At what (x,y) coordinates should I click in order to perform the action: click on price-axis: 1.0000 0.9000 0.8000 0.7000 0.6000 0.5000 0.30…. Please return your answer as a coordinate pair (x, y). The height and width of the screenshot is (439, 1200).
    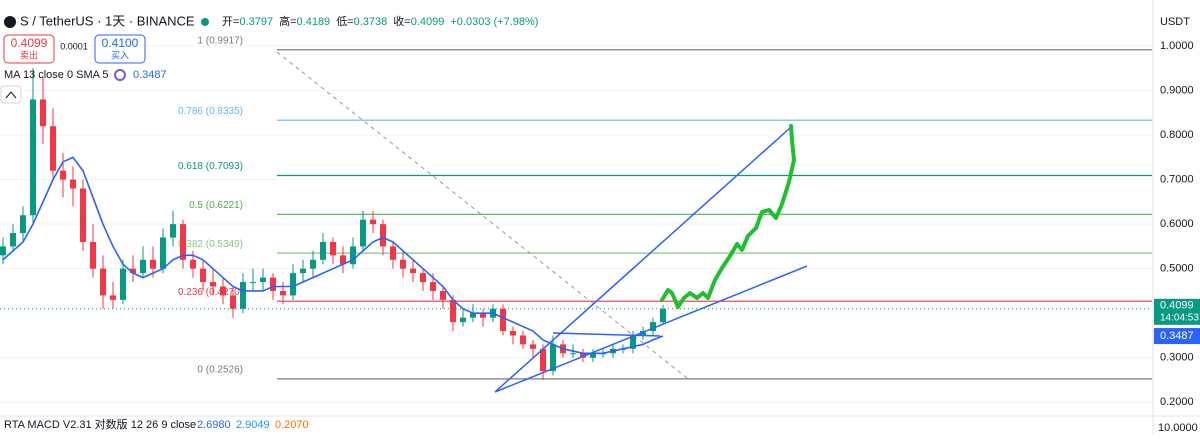
    Looking at the image, I should click on (1177, 224).